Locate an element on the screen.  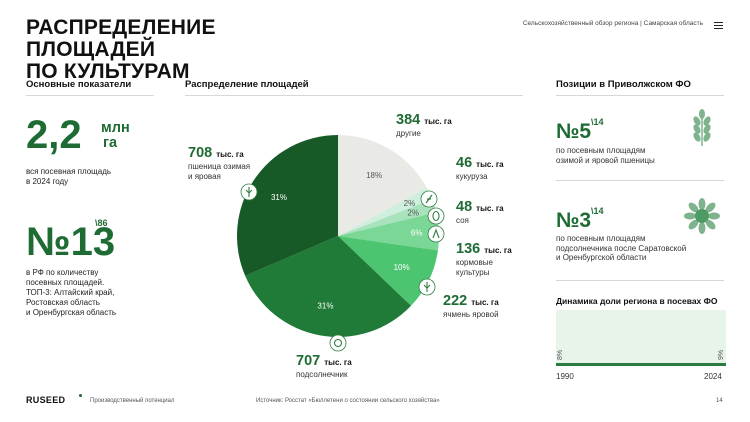
dynamics-x-end: 2024 is located at coordinates (713, 376).